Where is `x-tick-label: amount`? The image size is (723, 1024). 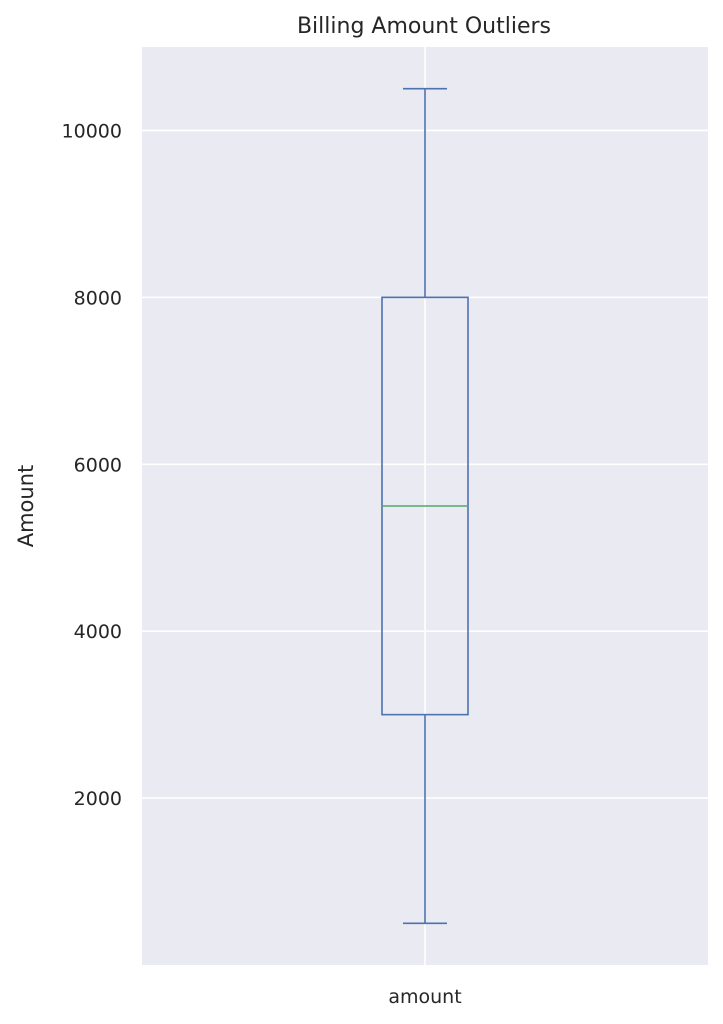
x-tick-label: amount is located at coordinates (424, 997).